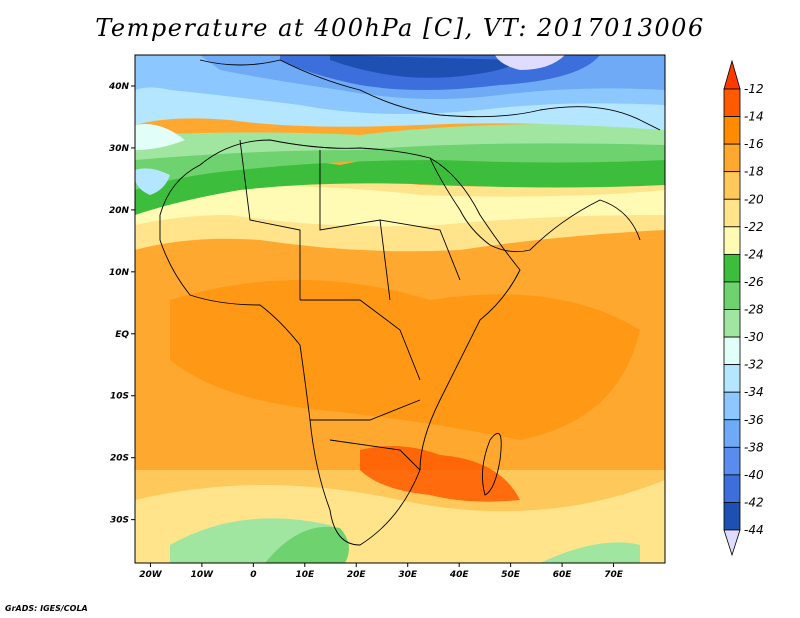 The width and height of the screenshot is (800, 618). Describe the element at coordinates (151, 575) in the screenshot. I see `lon-tick-label: 20W` at that location.